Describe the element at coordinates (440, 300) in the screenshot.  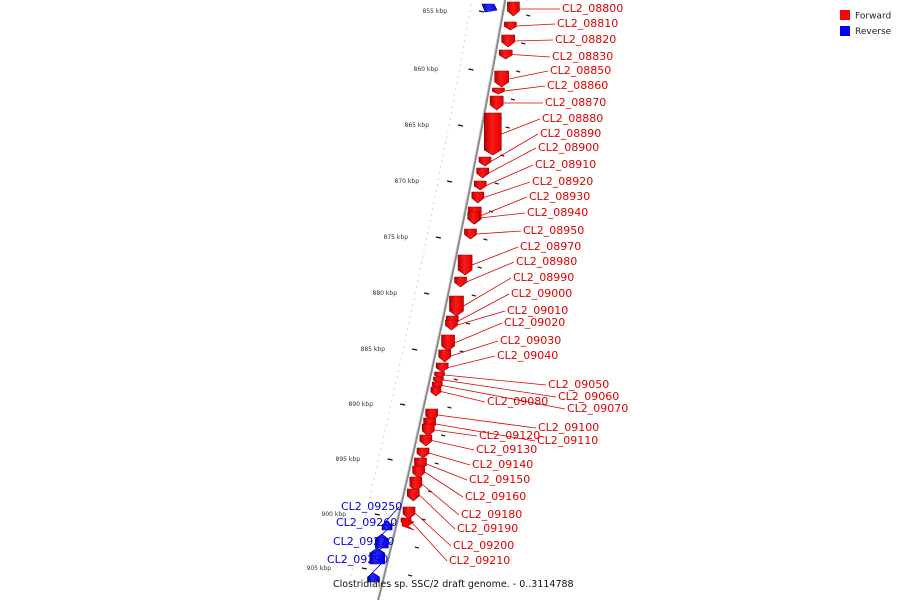
I see `genome-backbone-highlight` at that location.